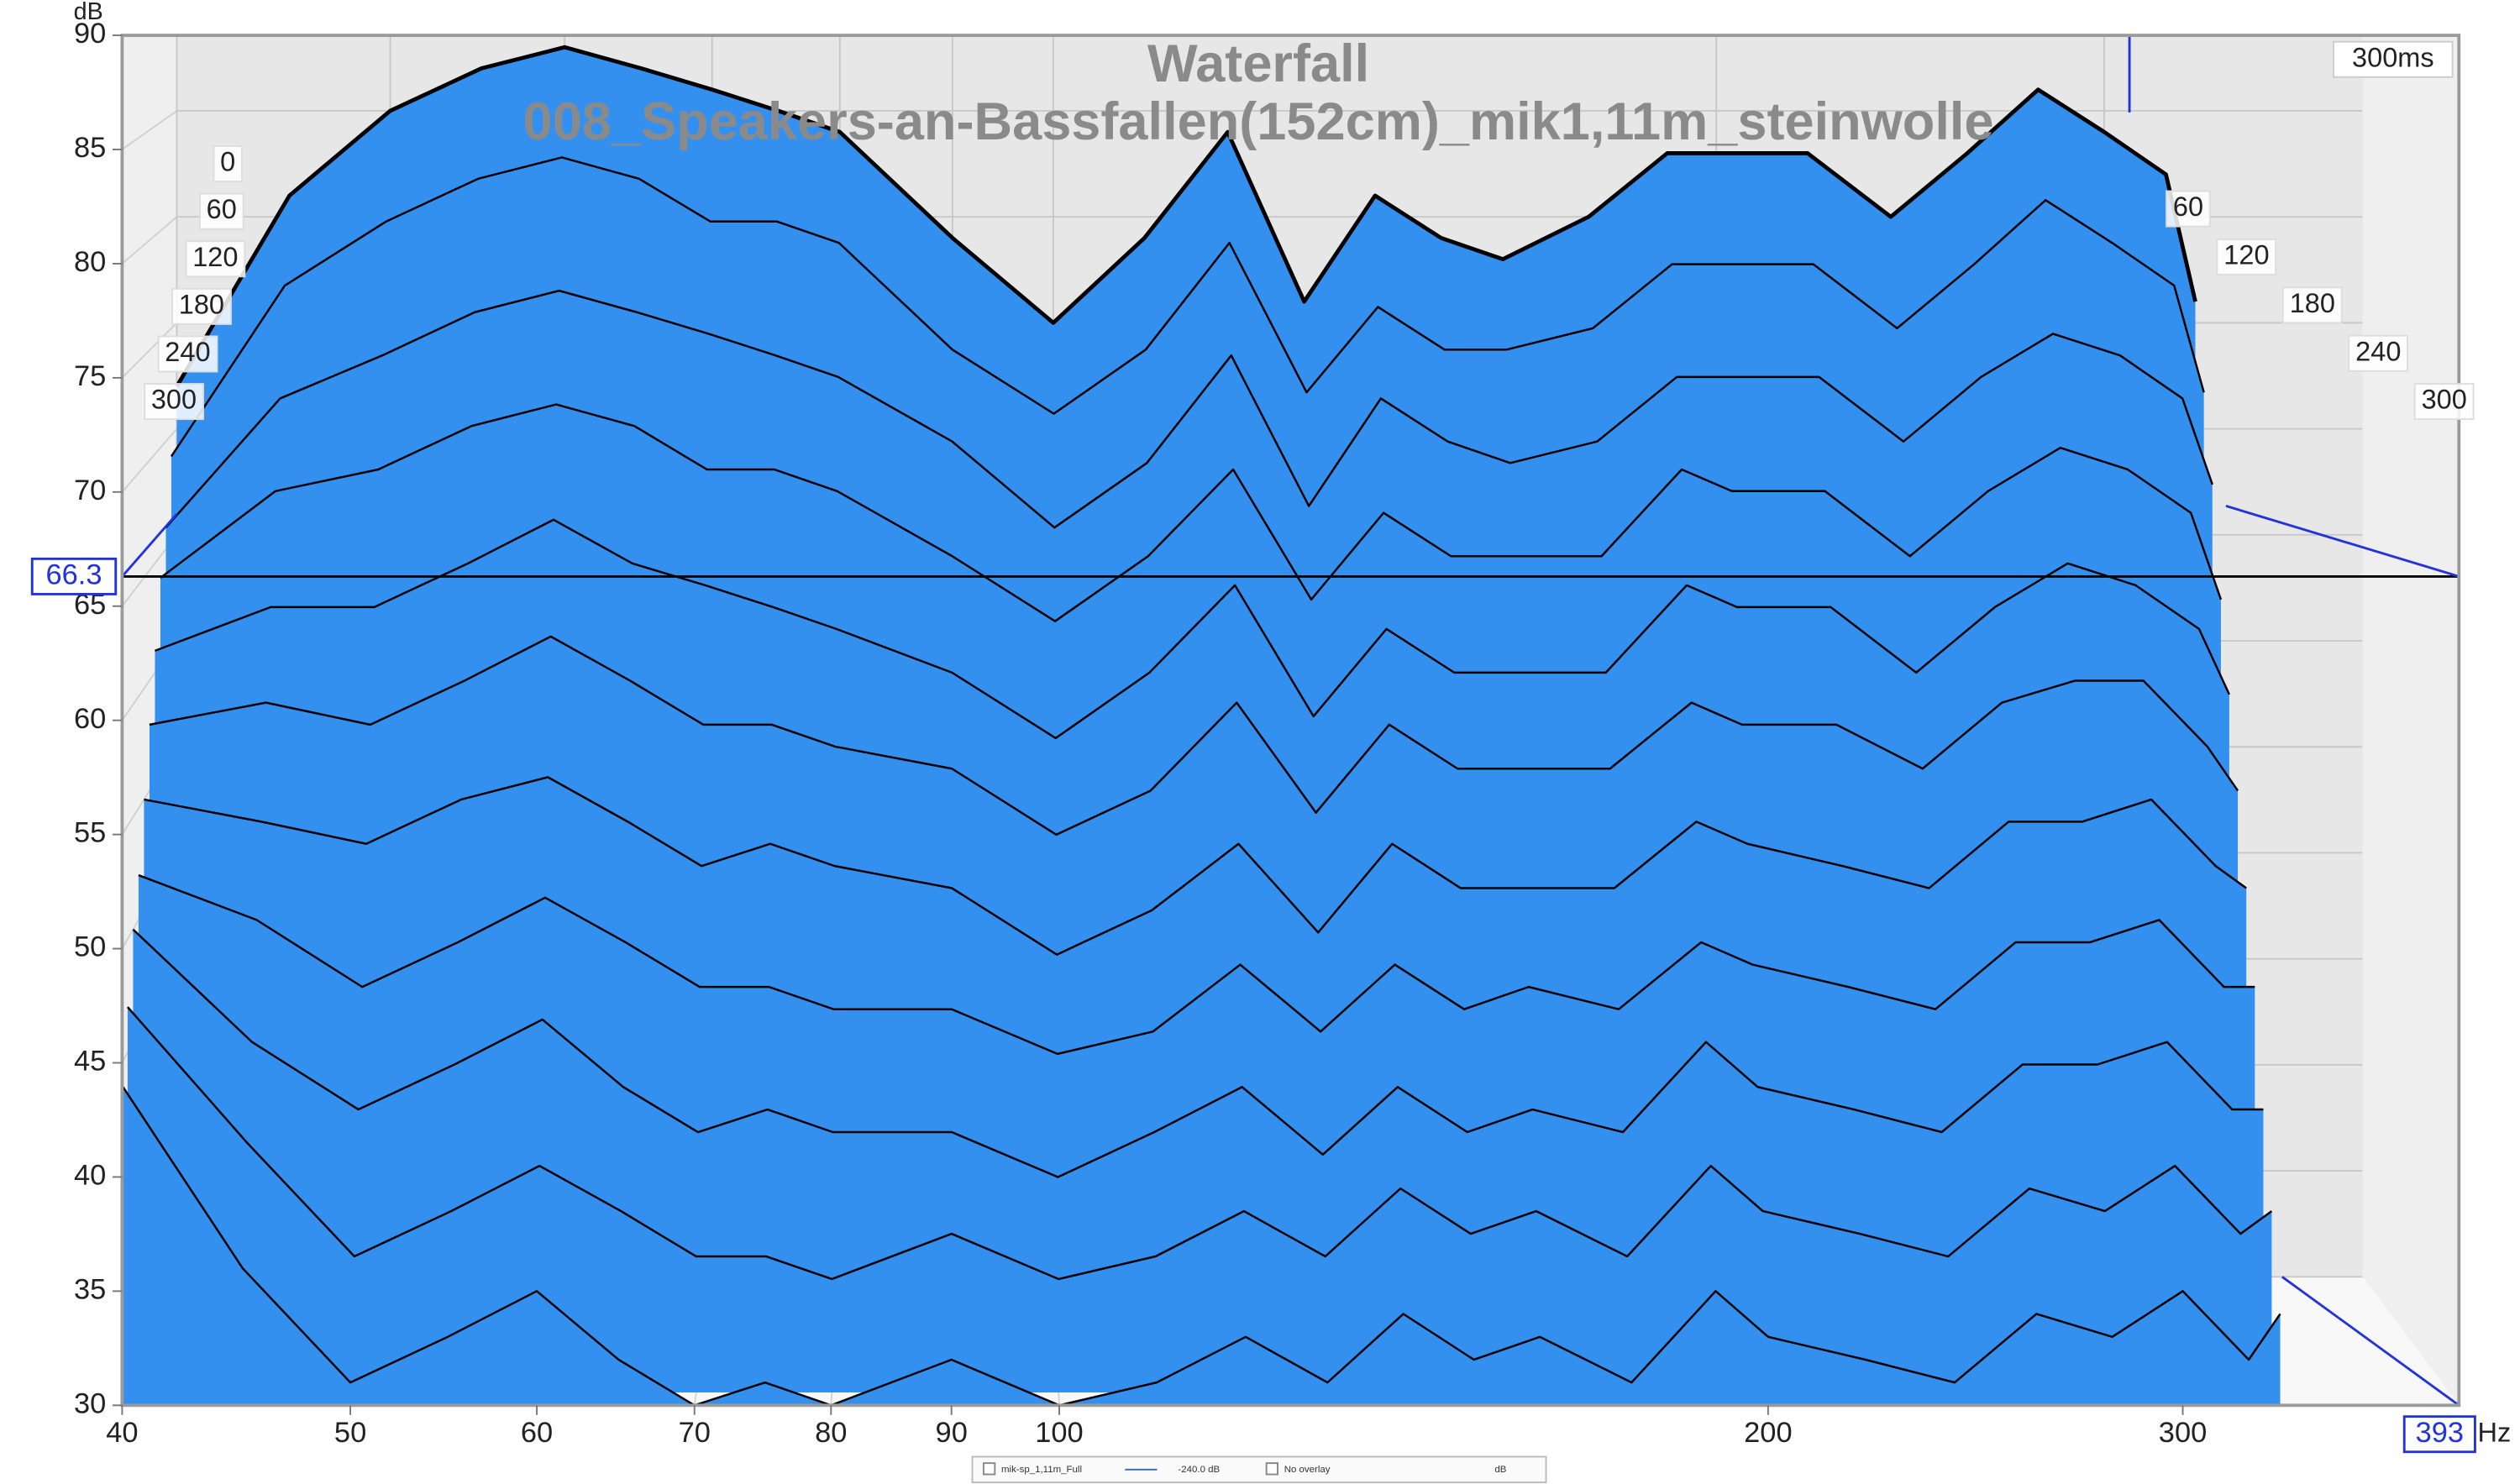  Describe the element at coordinates (2411, 720) in the screenshot. I see `right-wall` at that location.